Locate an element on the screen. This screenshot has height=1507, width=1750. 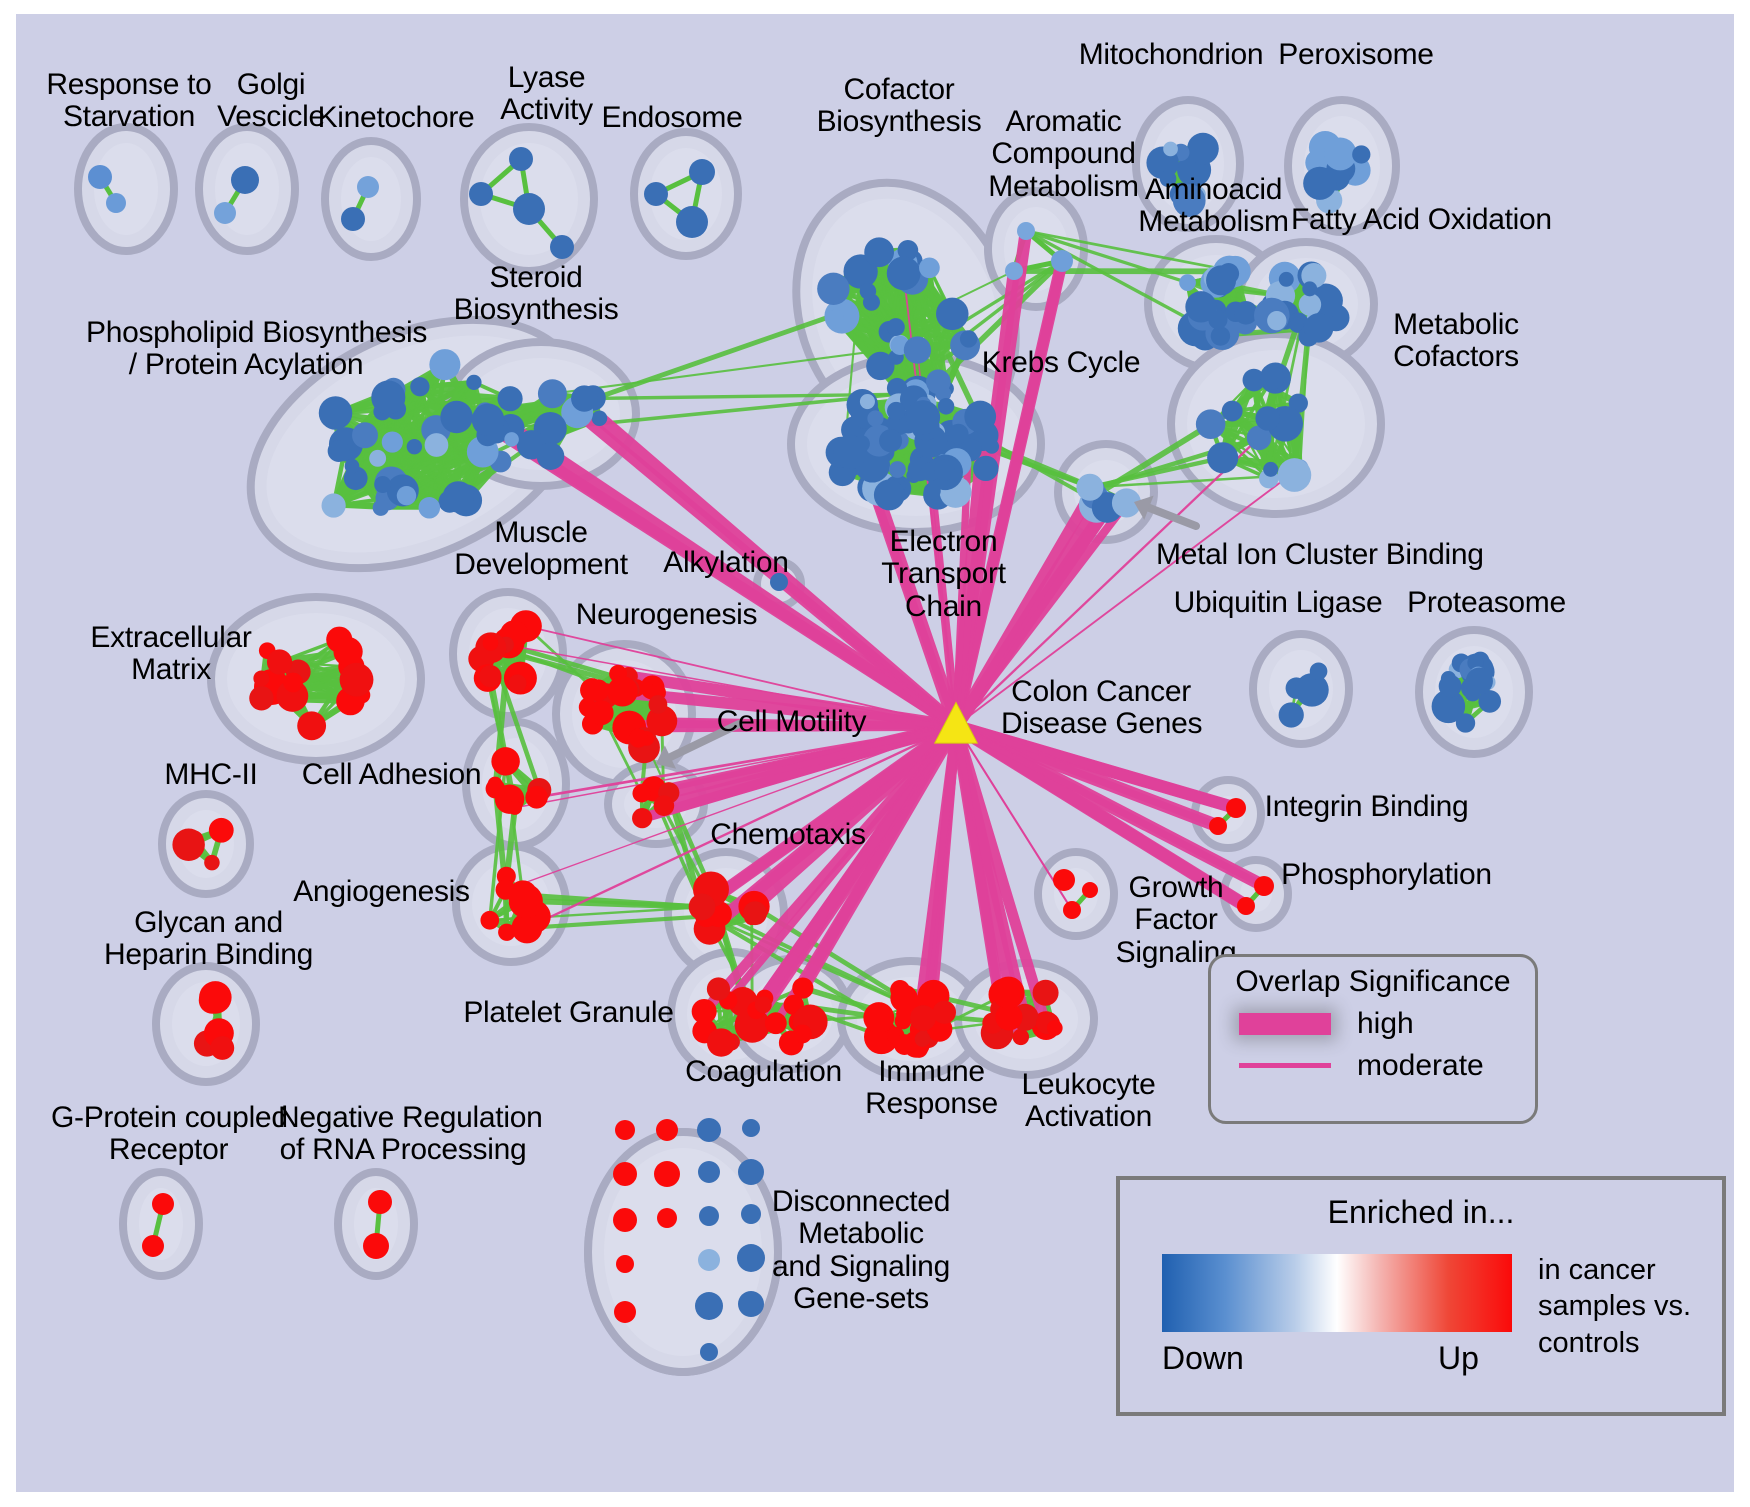
legend-moderate-label: moderate is located at coordinates (1420, 1065).